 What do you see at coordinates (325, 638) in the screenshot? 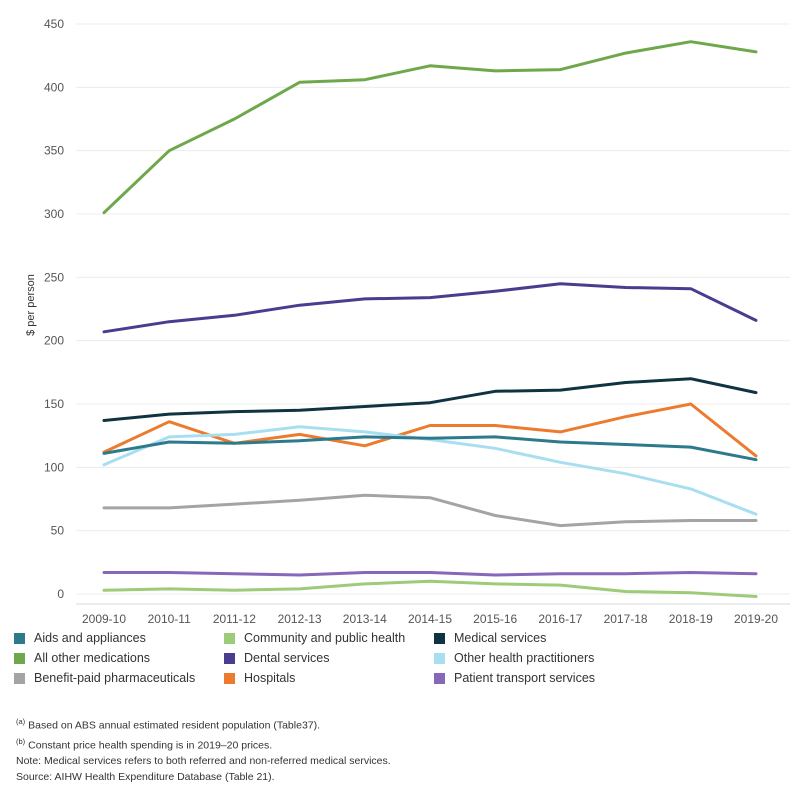
I see `legend-label: Community and public health` at bounding box center [325, 638].